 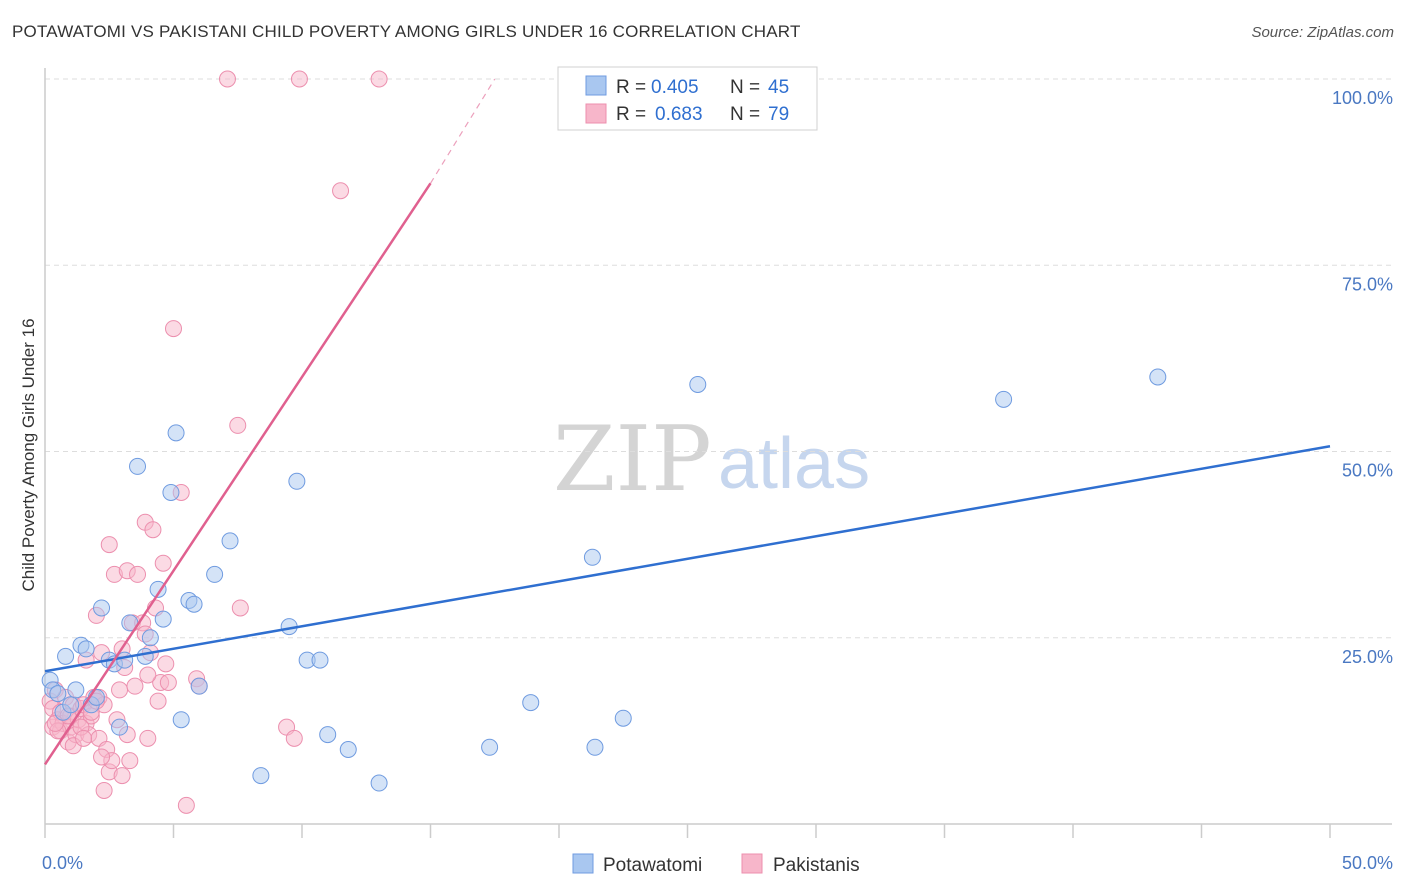 What do you see at coordinates (632, 459) in the screenshot?
I see `watermark-zip: ZIP` at bounding box center [632, 459].